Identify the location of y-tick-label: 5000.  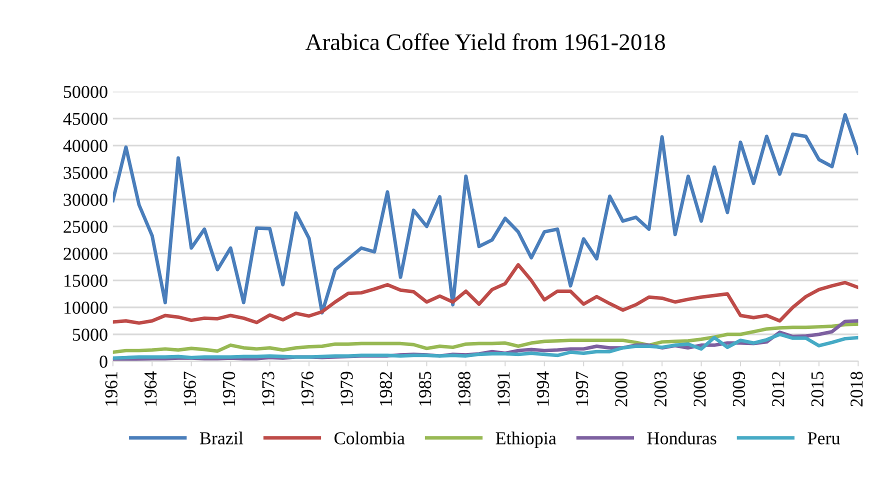
(90, 334).